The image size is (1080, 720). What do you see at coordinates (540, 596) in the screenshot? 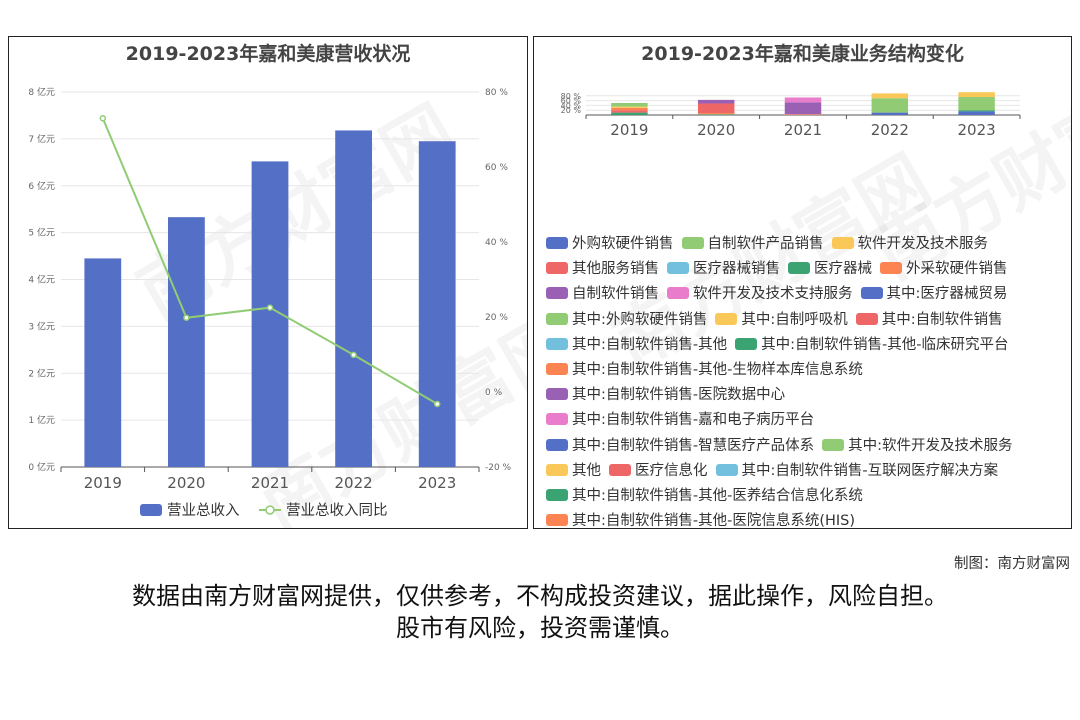
I see `disclaimer-line-1: 数据由南方财富网提供，仅供参考，不构成投资建议，据此操作，风险自担。` at bounding box center [540, 596].